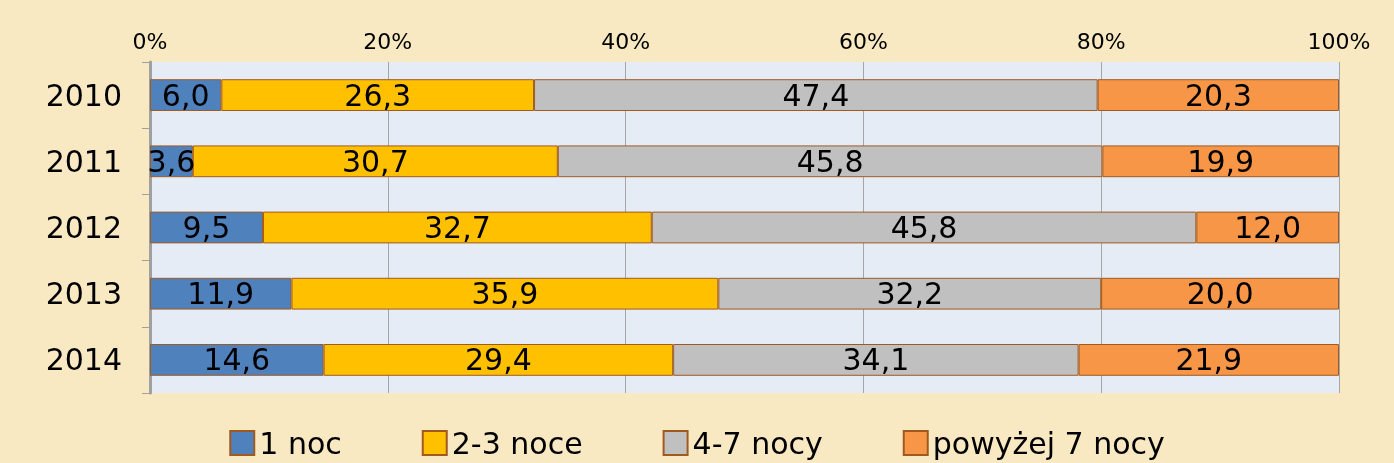  Describe the element at coordinates (388, 41) in the screenshot. I see `x-tick-label: 20%` at that location.